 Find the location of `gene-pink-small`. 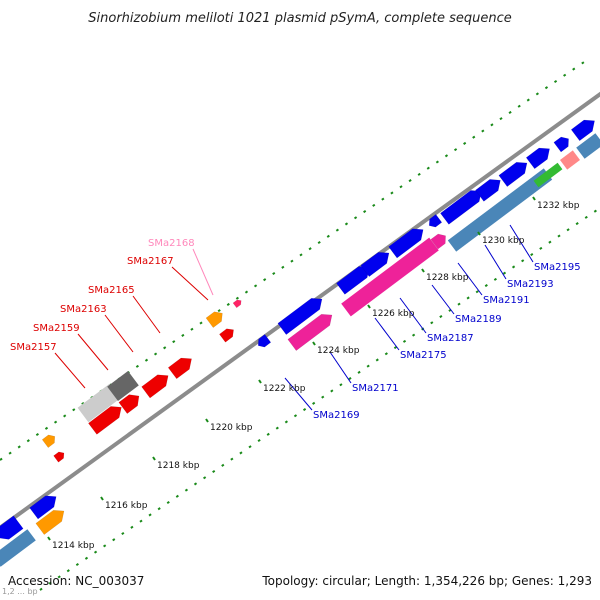

gene-pink-small is located at coordinates (237, 304).